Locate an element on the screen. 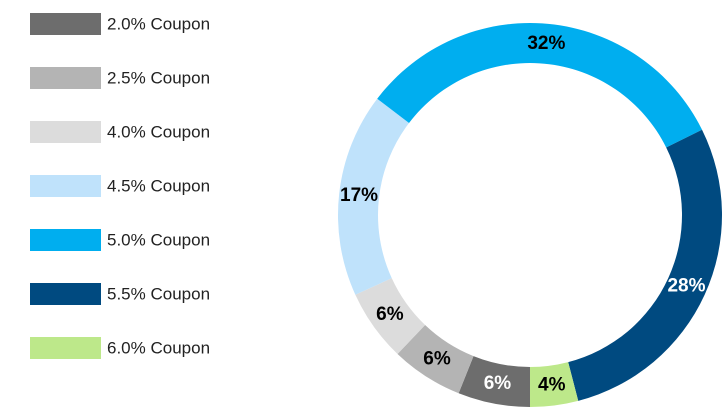 Image resolution: width=726 pixels, height=407 pixels. data-label: 17% is located at coordinates (359, 195).